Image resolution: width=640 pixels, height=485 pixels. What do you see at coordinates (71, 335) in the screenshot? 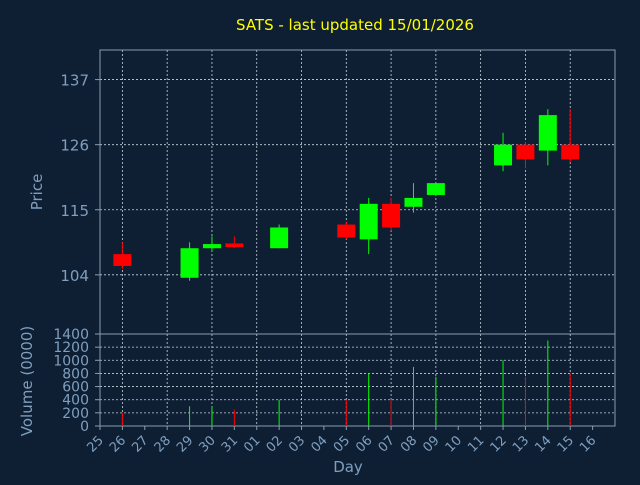
I see `volume-tick-label: 1400` at bounding box center [71, 335].